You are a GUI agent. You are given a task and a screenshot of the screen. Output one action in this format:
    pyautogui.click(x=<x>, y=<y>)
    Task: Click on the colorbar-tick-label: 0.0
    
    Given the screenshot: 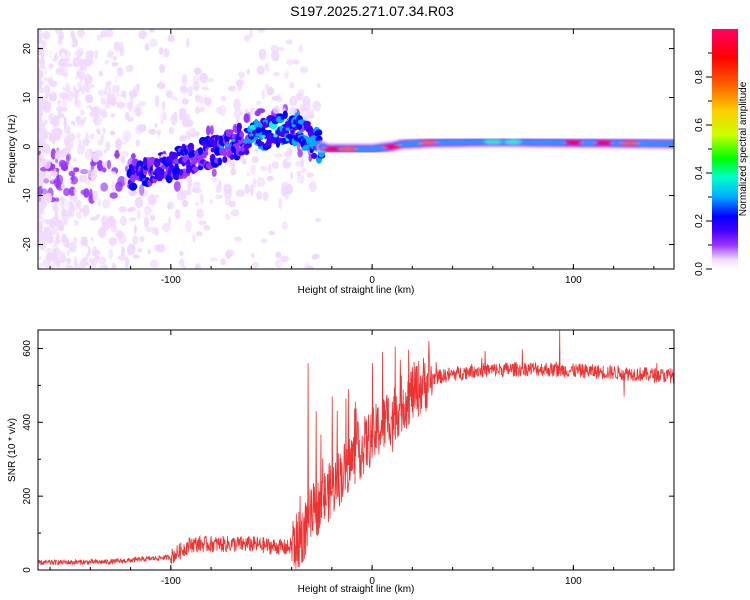 What is the action you would take?
    pyautogui.click(x=699, y=269)
    